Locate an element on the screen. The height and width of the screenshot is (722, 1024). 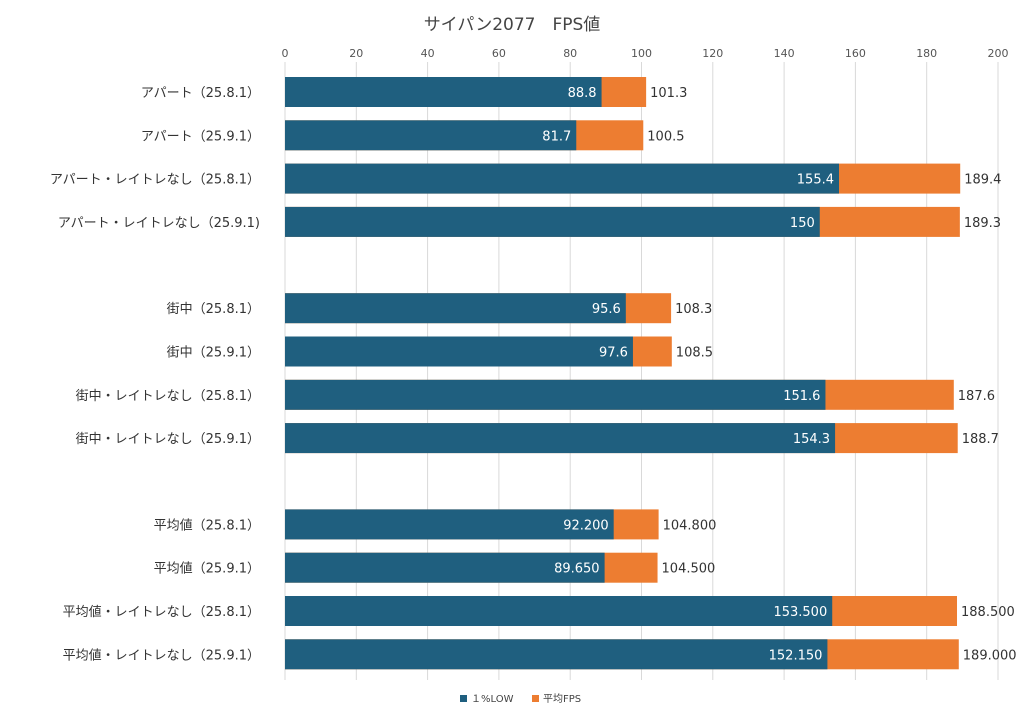
avg-value-label: 189.3 is located at coordinates (982, 223).